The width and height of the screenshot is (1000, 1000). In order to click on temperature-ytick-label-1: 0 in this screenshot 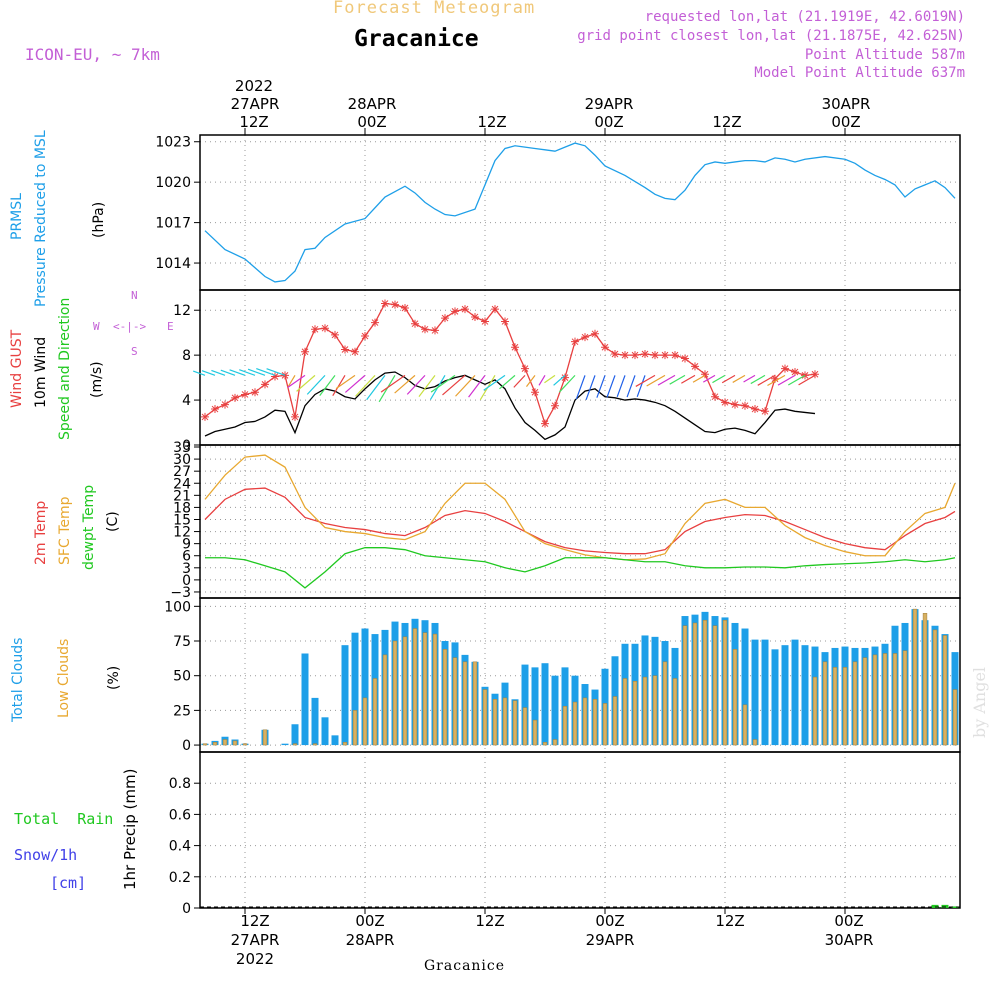, I will do `click(186, 581)`.